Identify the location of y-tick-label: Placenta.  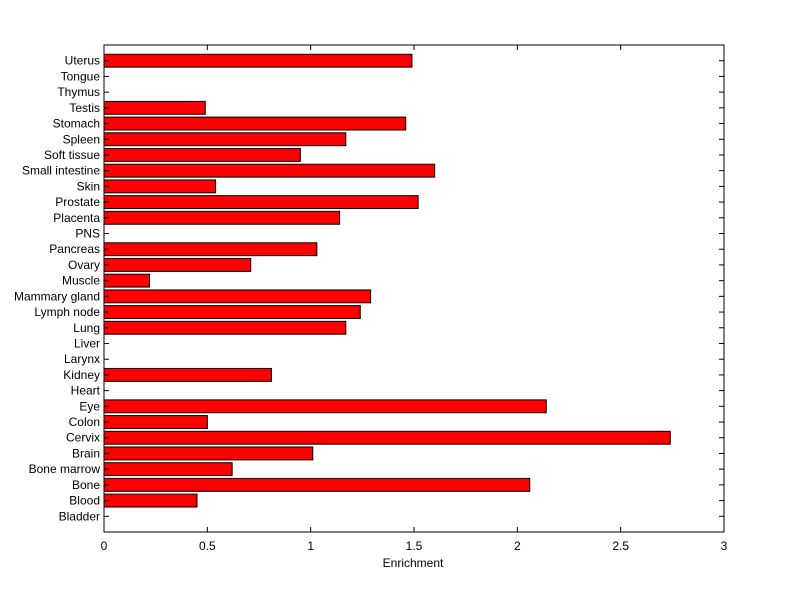
(76, 218).